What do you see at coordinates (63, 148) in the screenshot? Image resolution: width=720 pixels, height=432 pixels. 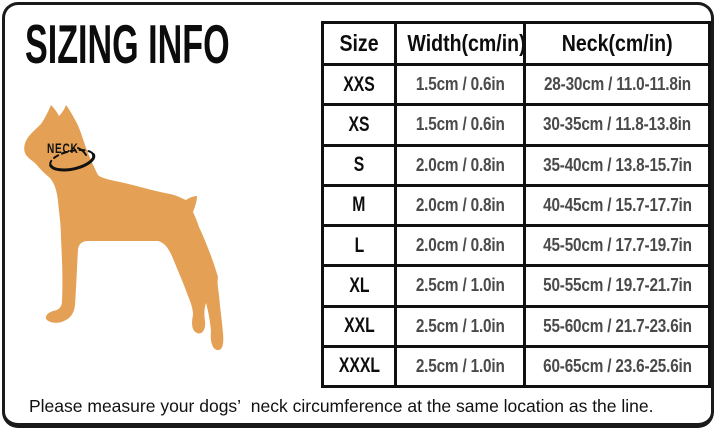 I see `neck-label: NECK` at bounding box center [63, 148].